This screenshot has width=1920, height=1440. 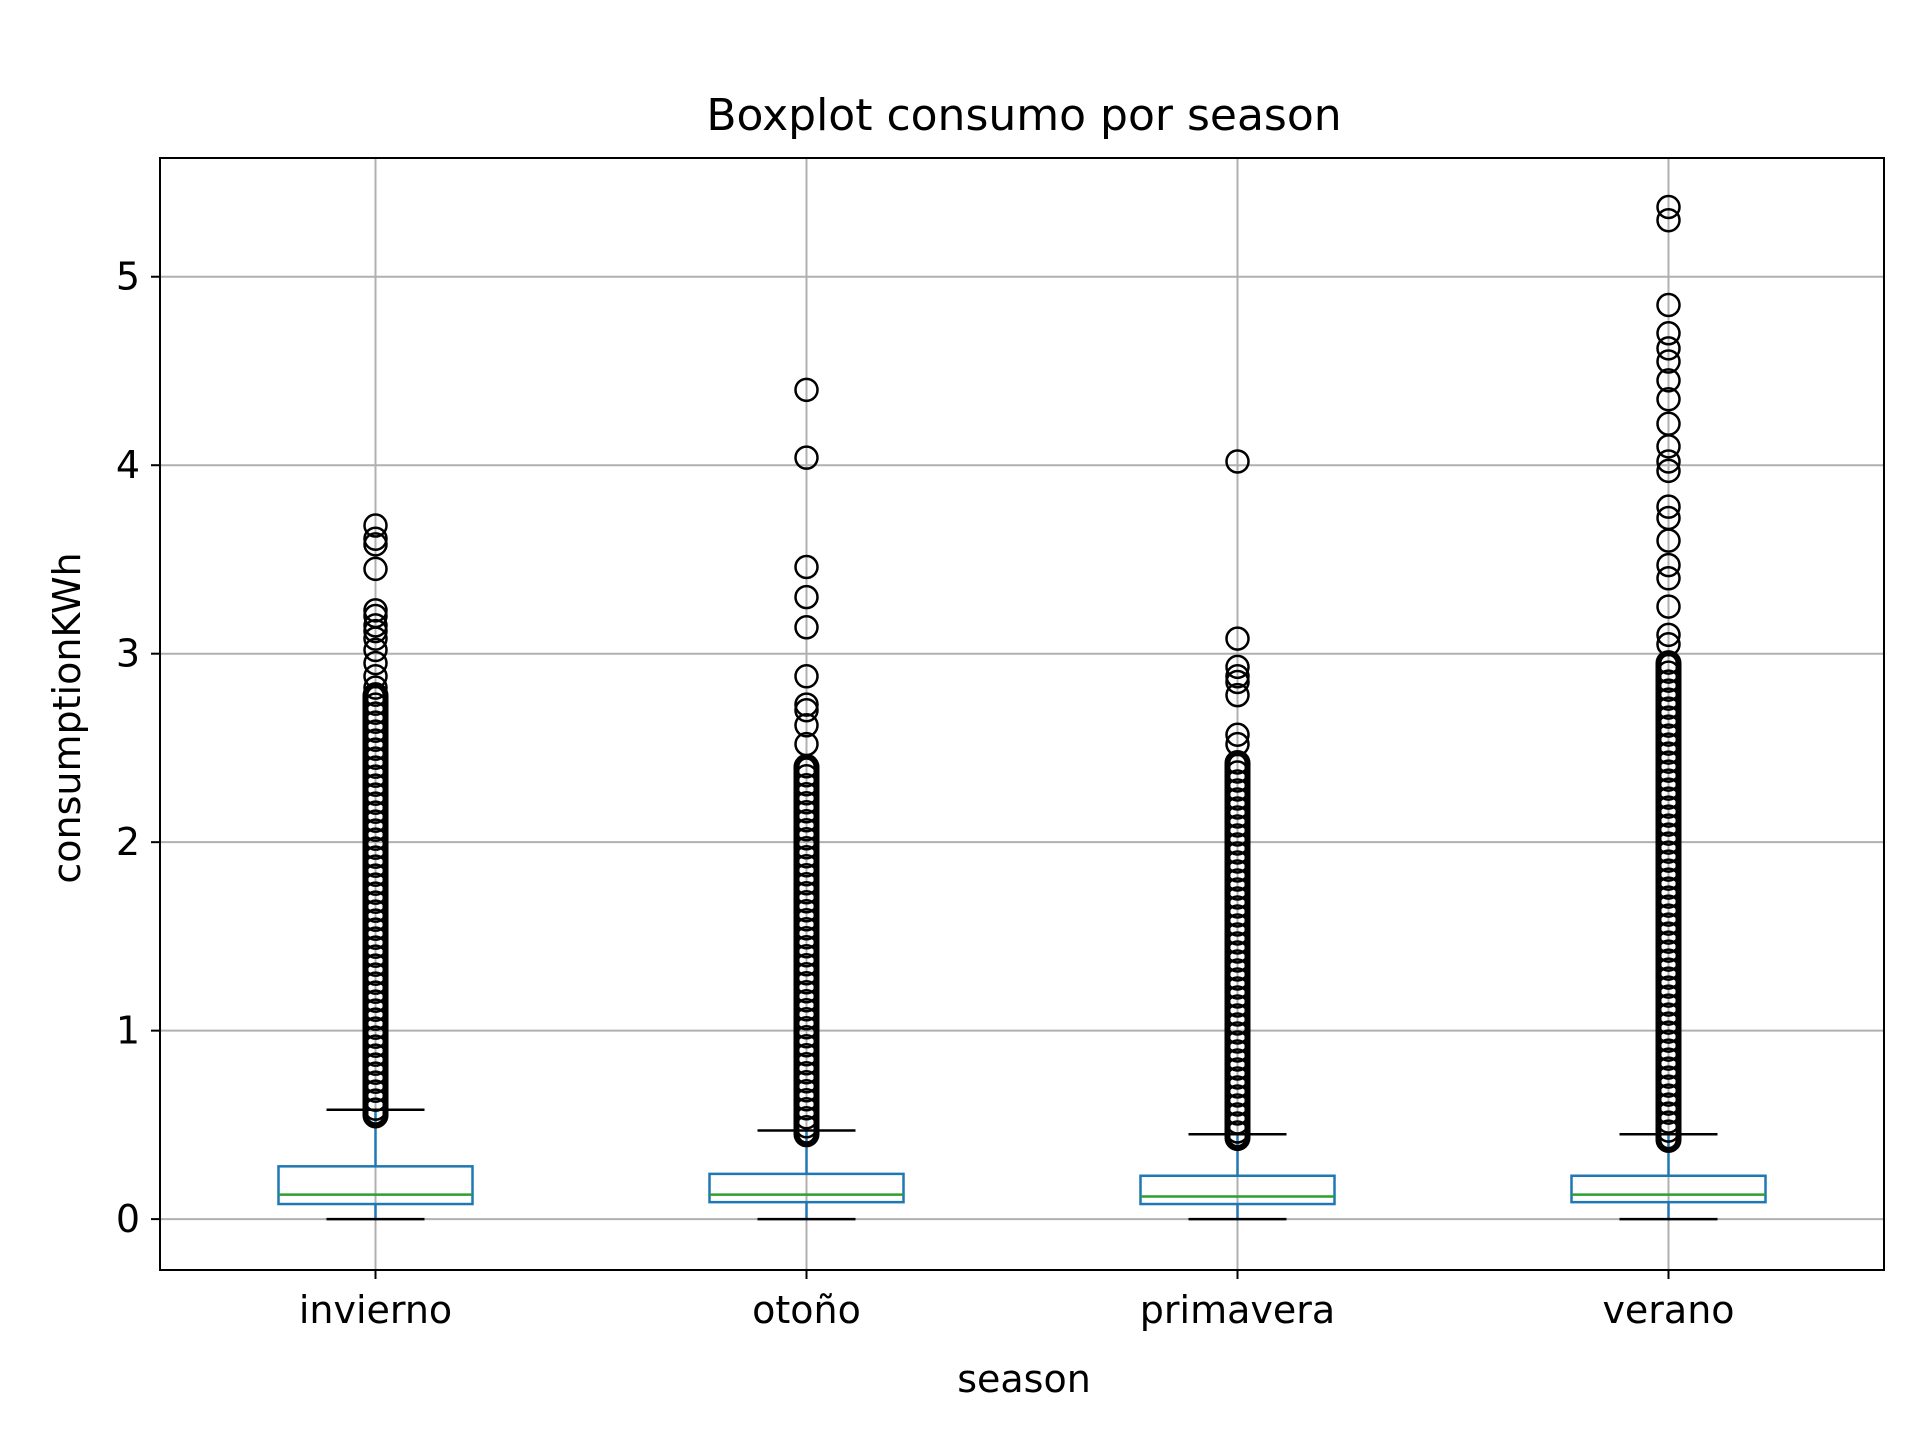 I want to click on y-tick-label: 1, so click(x=128, y=1031).